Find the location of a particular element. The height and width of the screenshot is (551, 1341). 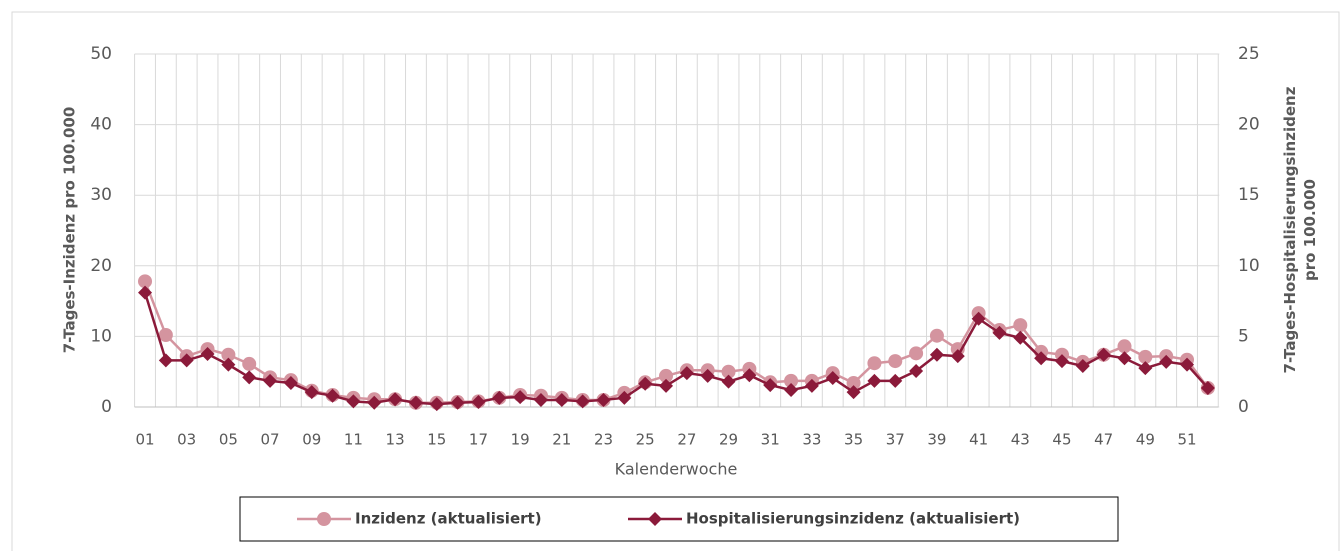

x-tick-label: 17 is located at coordinates (478, 440).